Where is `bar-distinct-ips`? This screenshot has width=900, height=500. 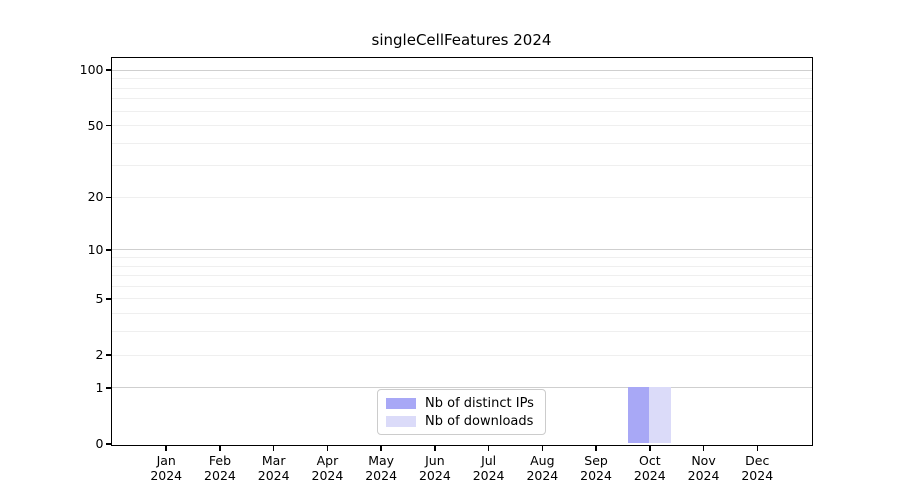
bar-distinct-ips is located at coordinates (638, 415).